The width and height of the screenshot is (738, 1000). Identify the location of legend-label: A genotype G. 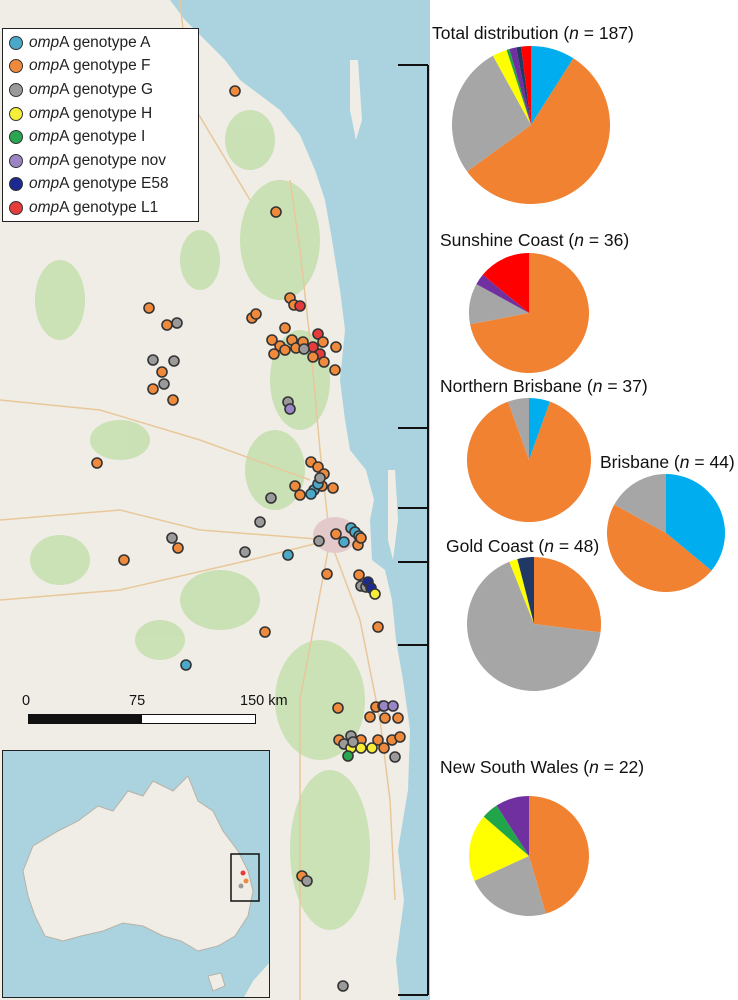
(106, 89).